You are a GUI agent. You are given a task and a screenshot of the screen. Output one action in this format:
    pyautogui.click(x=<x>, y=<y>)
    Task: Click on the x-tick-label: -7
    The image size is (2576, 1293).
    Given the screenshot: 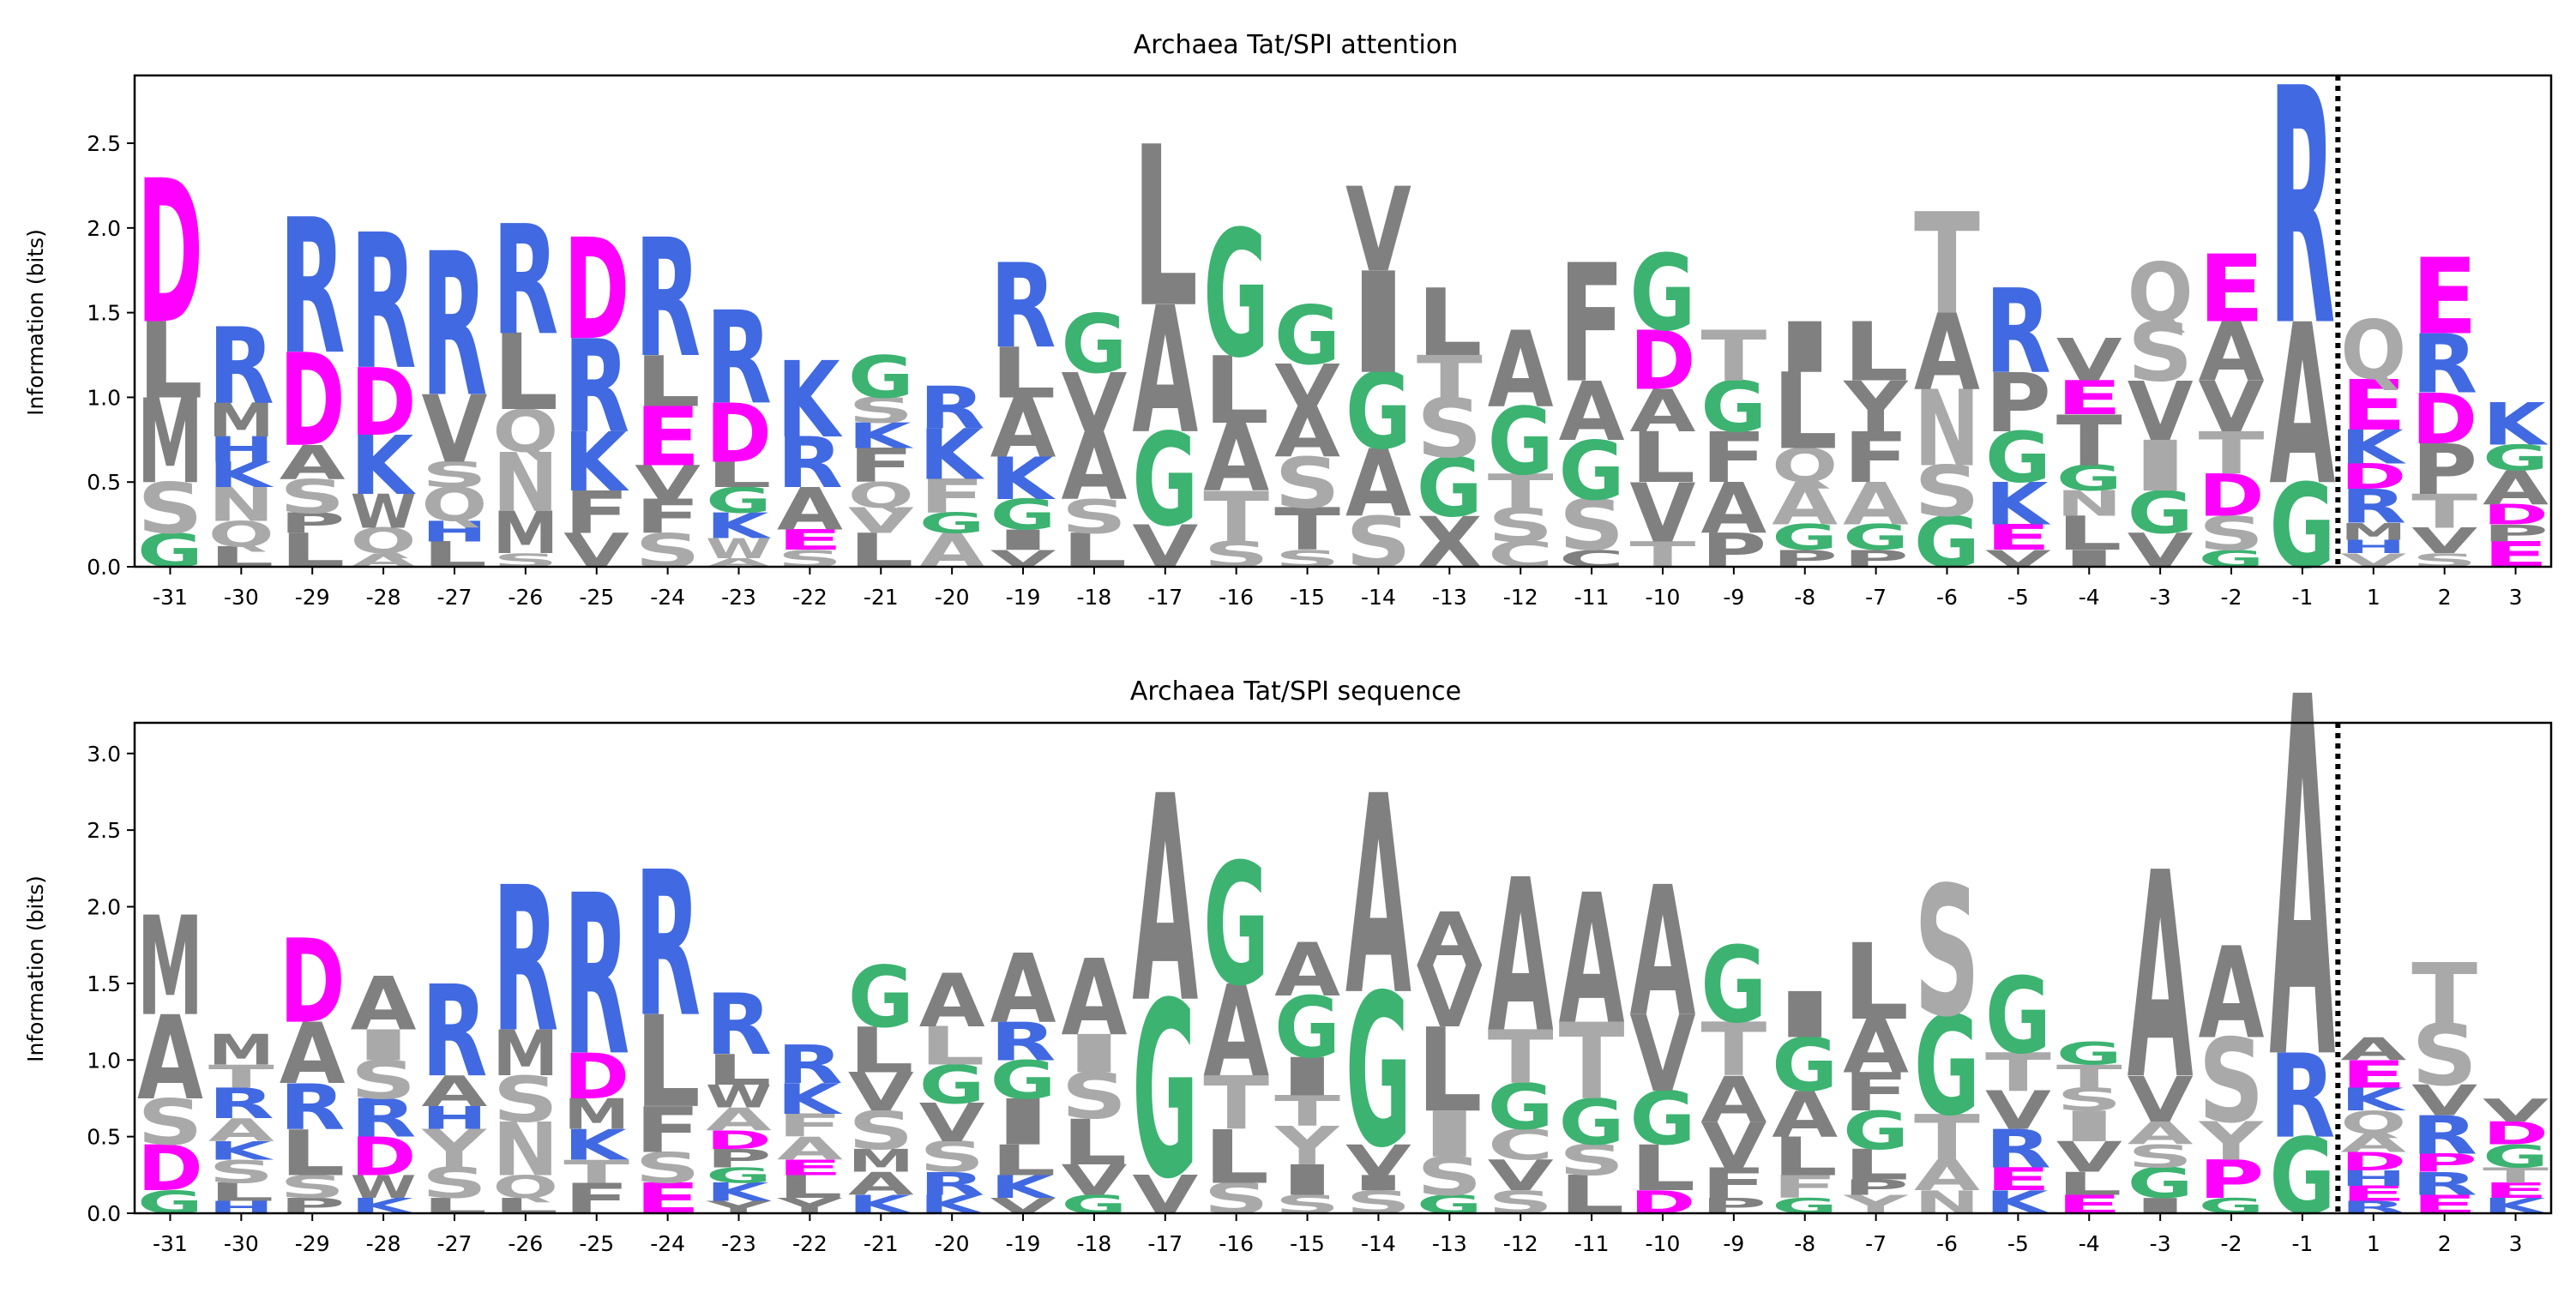 What is the action you would take?
    pyautogui.click(x=1876, y=1243)
    